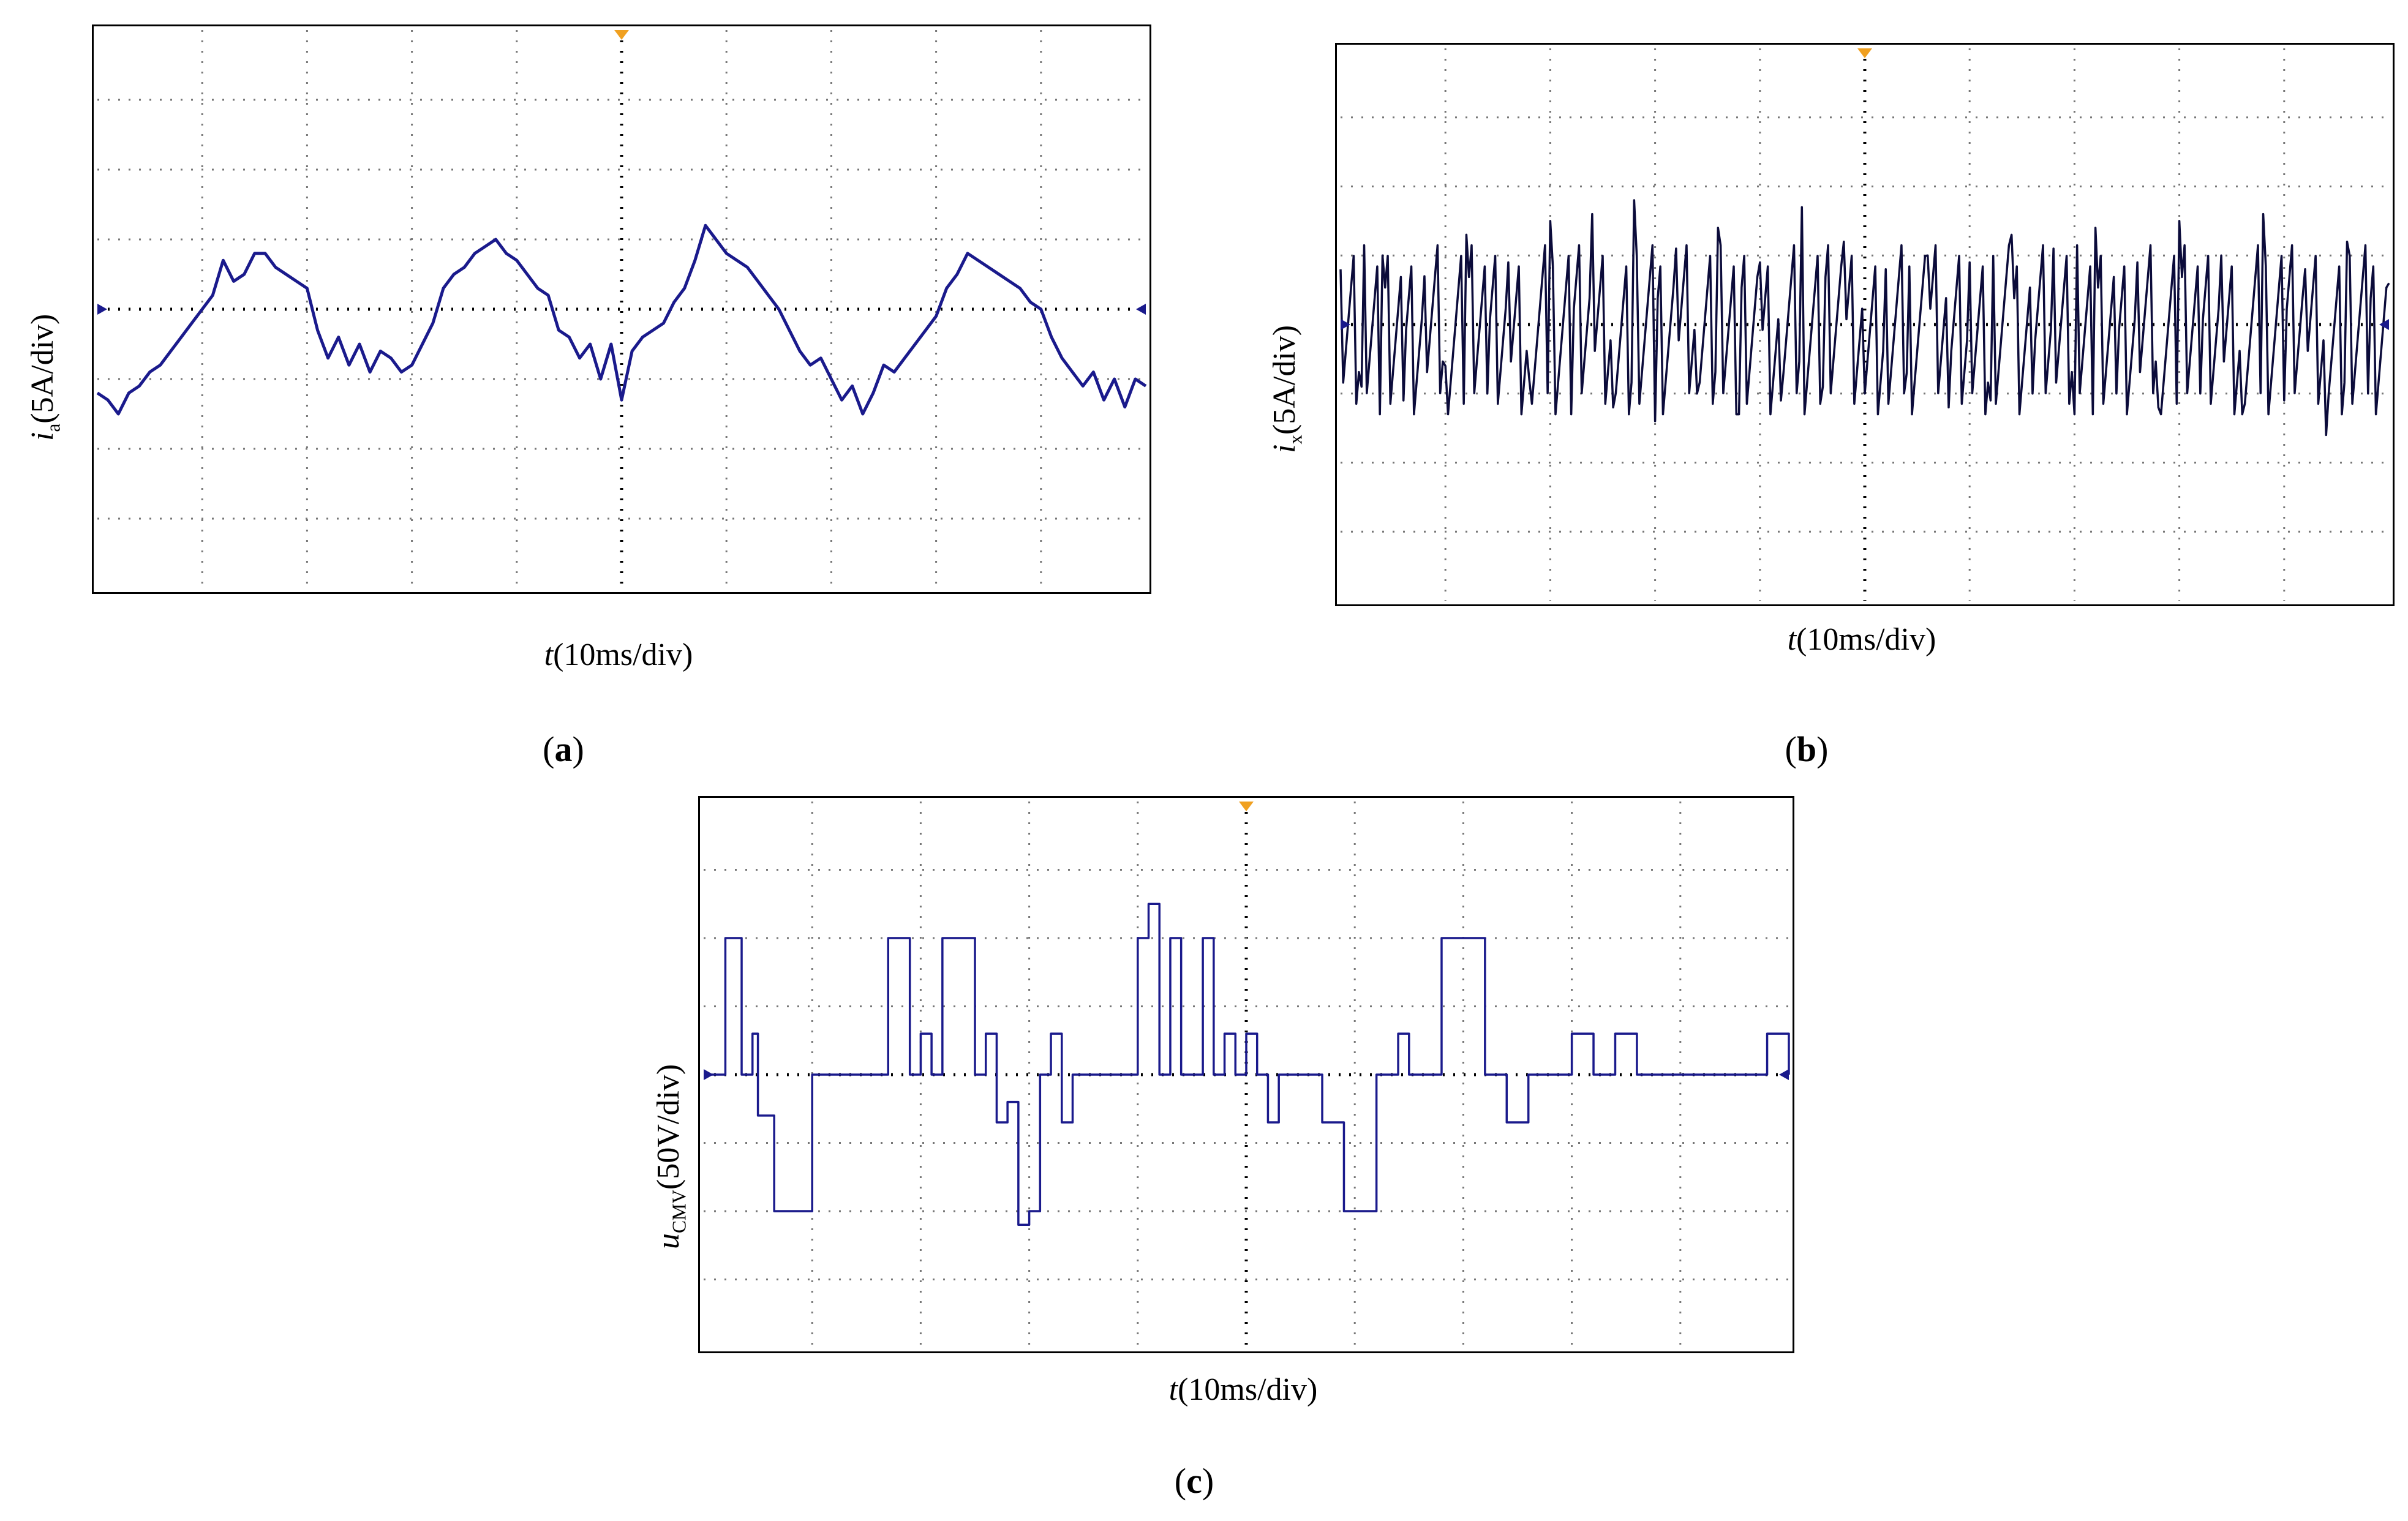 Image resolution: width=2408 pixels, height=1521 pixels. What do you see at coordinates (1286, 389) in the screenshot?
I see `y-axis-label-b: ix(5A/div)` at bounding box center [1286, 389].